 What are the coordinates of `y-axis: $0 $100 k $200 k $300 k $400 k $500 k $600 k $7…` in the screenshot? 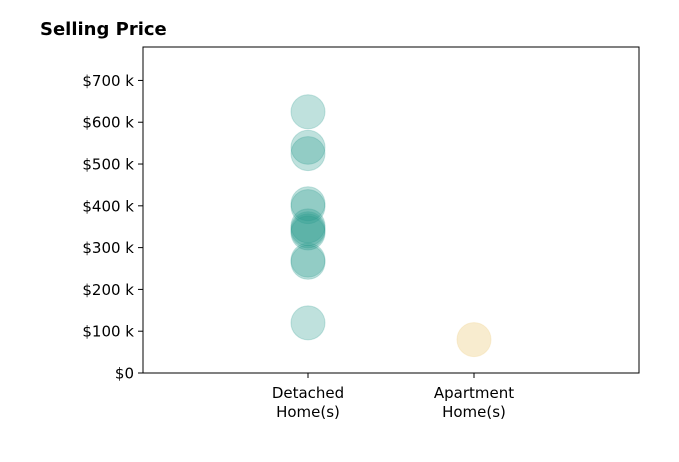 It's located at (112, 227).